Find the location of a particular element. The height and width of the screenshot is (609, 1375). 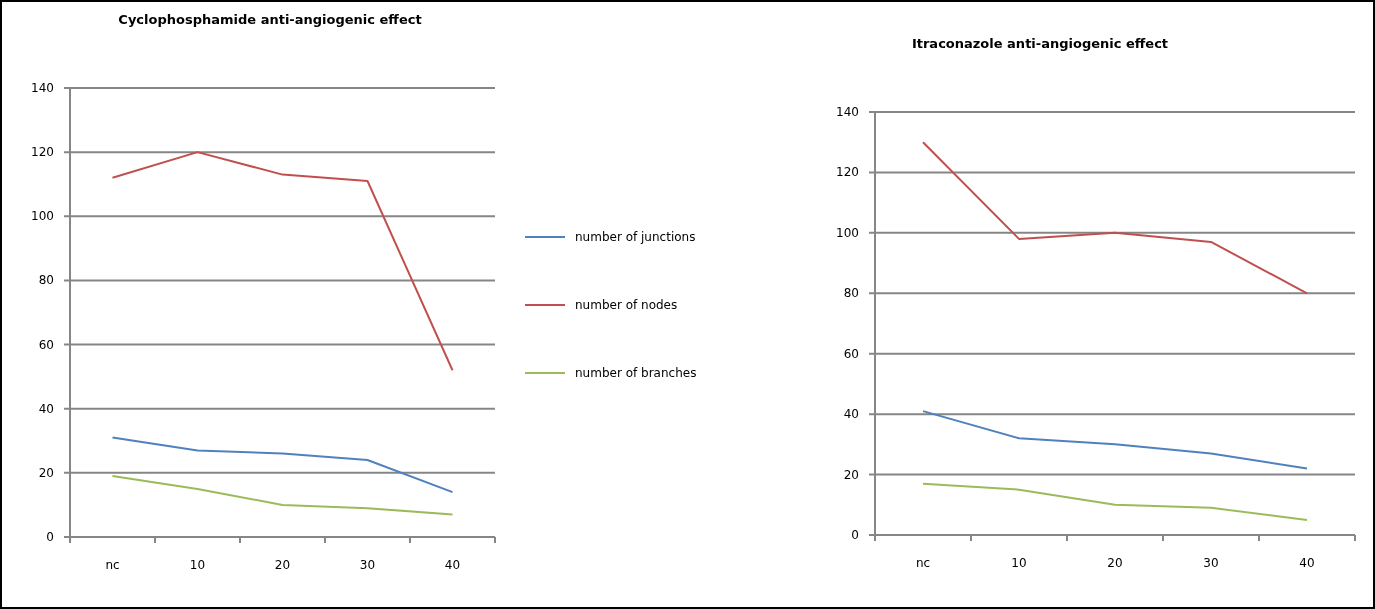

chart-title: Itraconazole anti-angiogenic effect is located at coordinates (1040, 43).